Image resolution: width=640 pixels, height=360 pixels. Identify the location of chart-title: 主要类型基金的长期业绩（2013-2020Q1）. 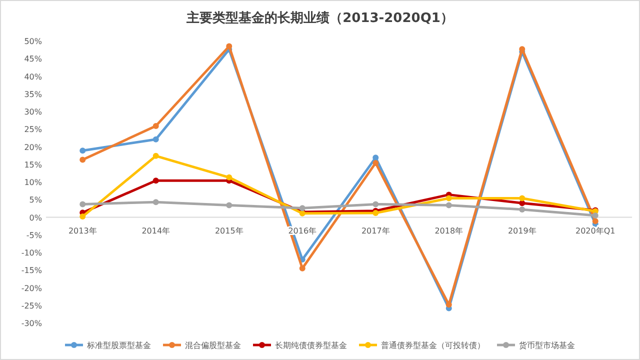
(320, 18).